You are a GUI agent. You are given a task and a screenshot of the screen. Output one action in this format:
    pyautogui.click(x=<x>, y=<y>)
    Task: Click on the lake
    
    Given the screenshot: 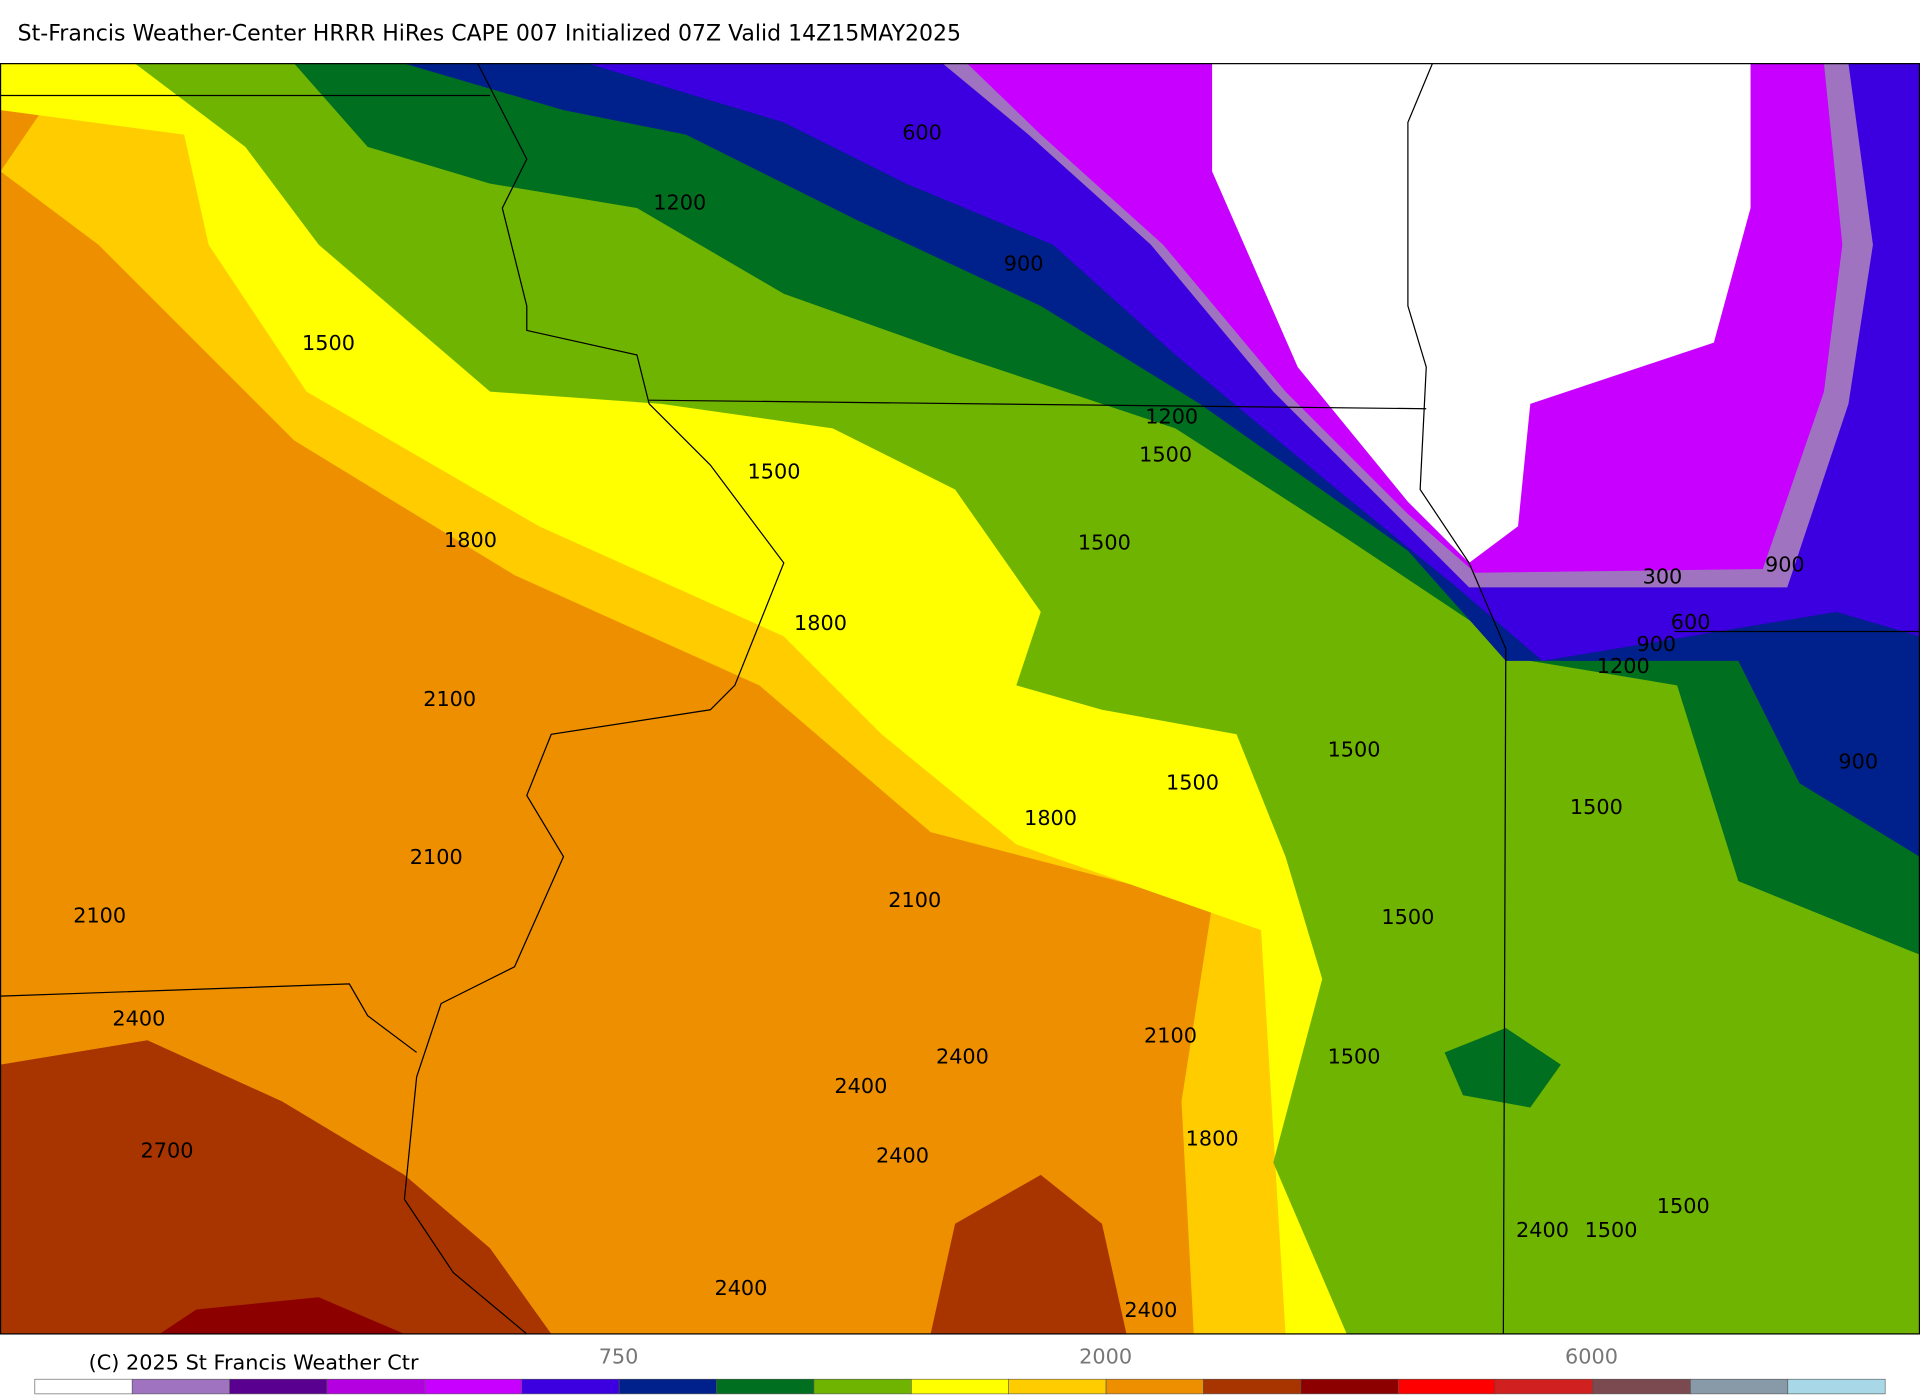 What is the action you would take?
    pyautogui.click(x=1481, y=313)
    